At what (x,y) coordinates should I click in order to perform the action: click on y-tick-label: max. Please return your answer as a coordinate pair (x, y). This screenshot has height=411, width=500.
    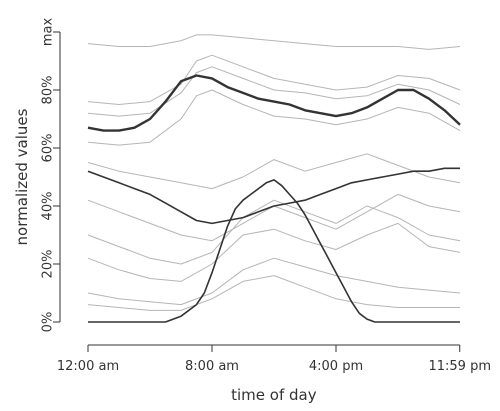
    Looking at the image, I should click on (48, 32).